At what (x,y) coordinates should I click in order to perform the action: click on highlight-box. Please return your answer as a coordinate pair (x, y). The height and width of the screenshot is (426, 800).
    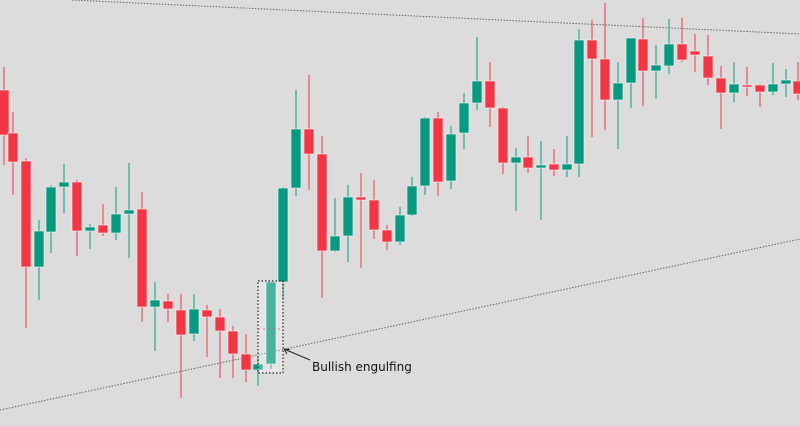
    Looking at the image, I should click on (270, 327).